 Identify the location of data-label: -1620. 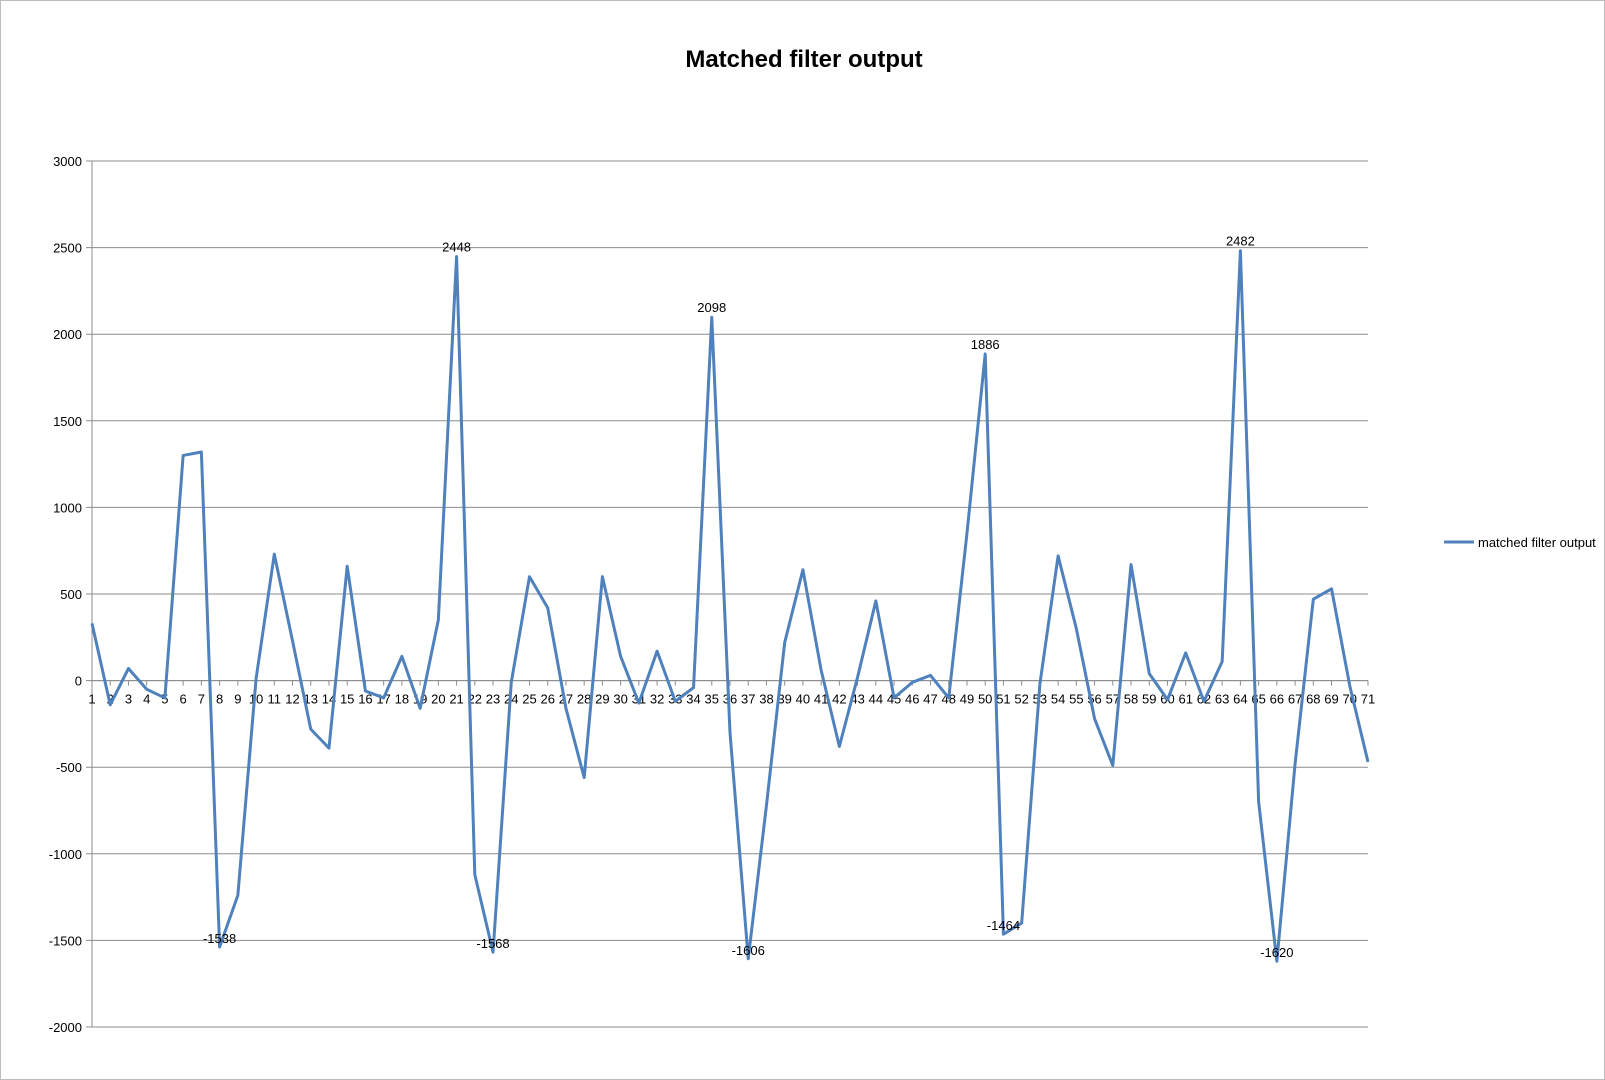
(1276, 952).